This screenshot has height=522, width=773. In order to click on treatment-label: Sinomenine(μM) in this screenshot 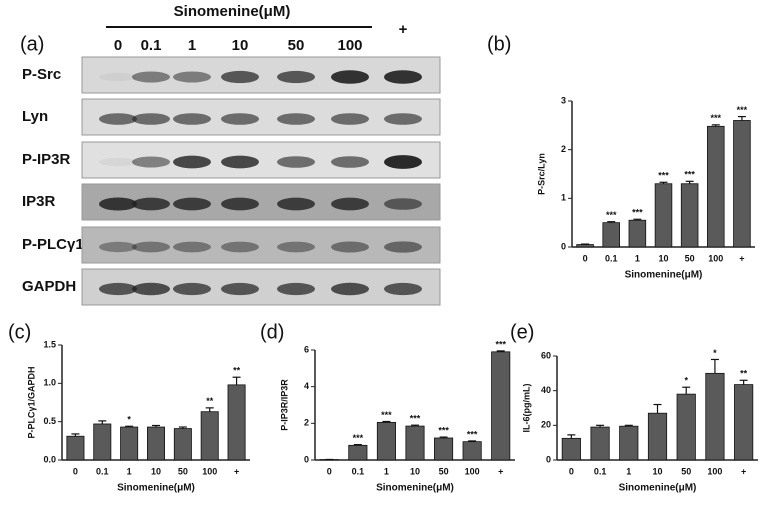, I will do `click(232, 11)`.